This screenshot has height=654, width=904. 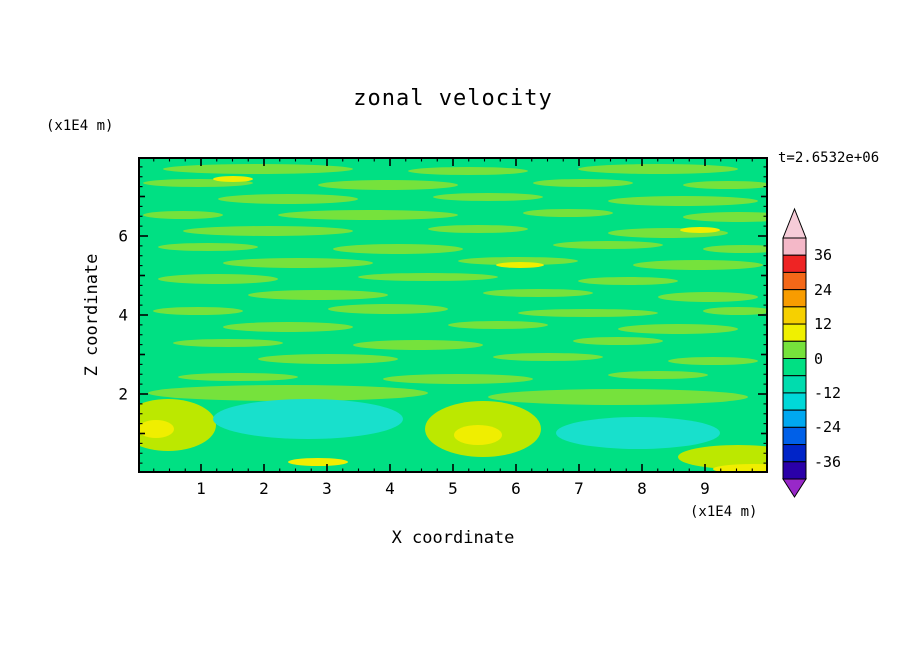 What do you see at coordinates (264, 488) in the screenshot?
I see `x-tick-label: 2` at bounding box center [264, 488].